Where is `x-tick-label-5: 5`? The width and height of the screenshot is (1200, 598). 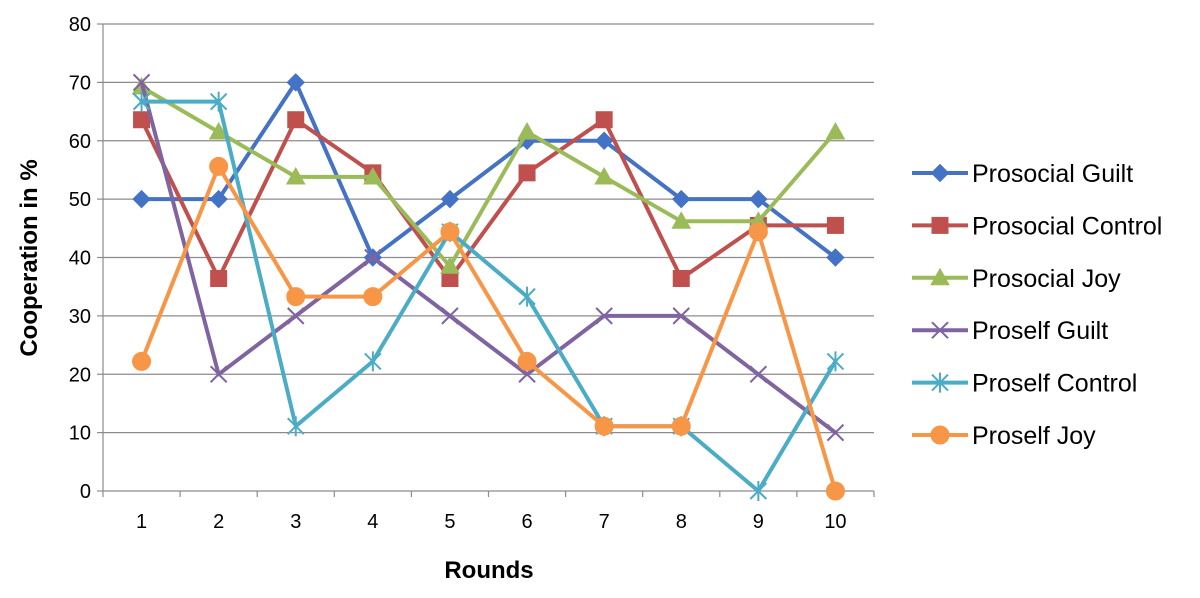 x-tick-label-5: 5 is located at coordinates (449, 522).